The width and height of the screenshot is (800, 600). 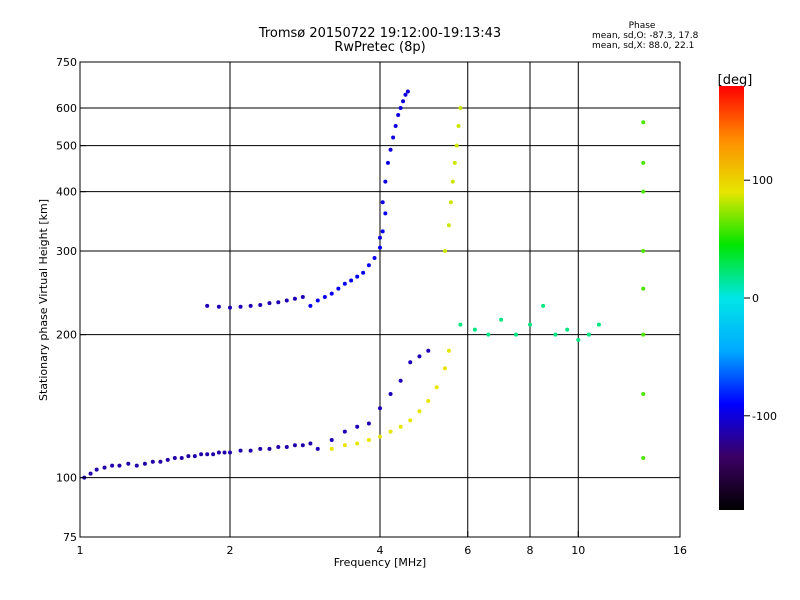 I want to click on x-tick-label: 10, so click(x=578, y=550).